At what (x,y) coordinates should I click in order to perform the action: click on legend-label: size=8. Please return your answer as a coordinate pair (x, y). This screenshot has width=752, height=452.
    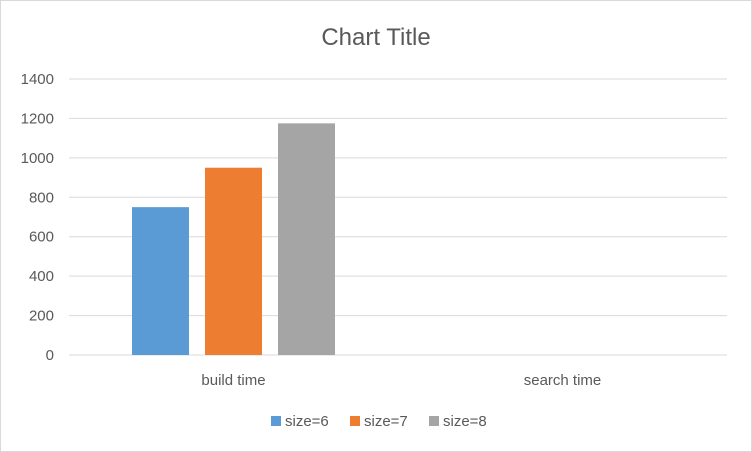
    Looking at the image, I should click on (465, 421).